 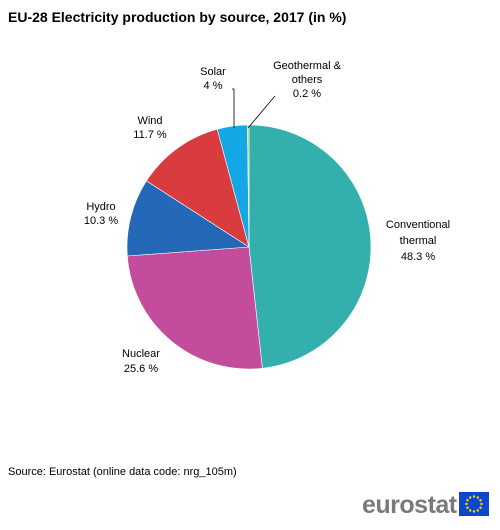 What do you see at coordinates (418, 241) in the screenshot?
I see `slice-label: Conventional thermal 48.3 %` at bounding box center [418, 241].